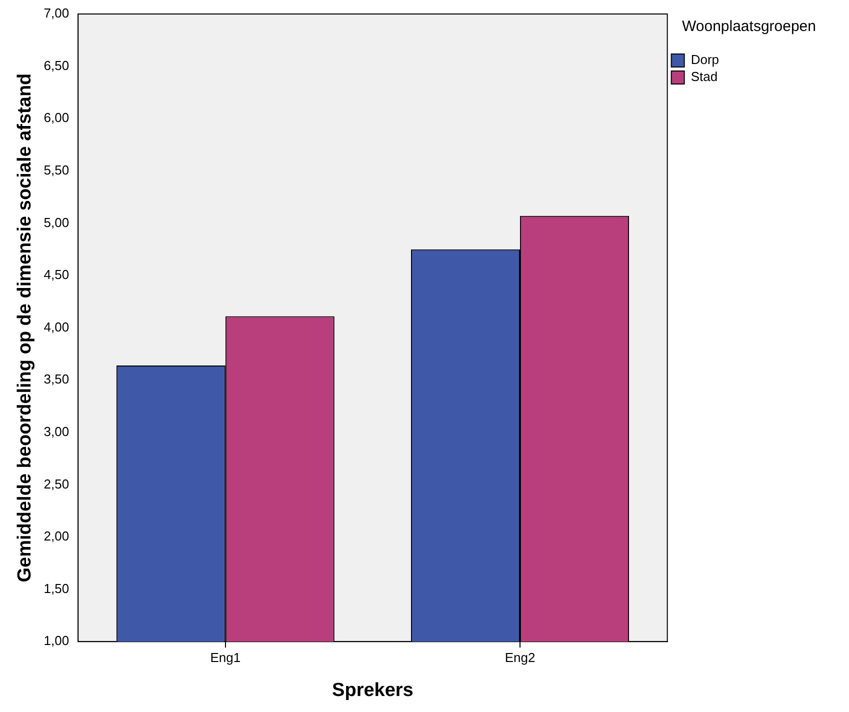 Image resolution: width=849 pixels, height=712 pixels. Describe the element at coordinates (57, 170) in the screenshot. I see `y-tick-label: 5,50` at that location.